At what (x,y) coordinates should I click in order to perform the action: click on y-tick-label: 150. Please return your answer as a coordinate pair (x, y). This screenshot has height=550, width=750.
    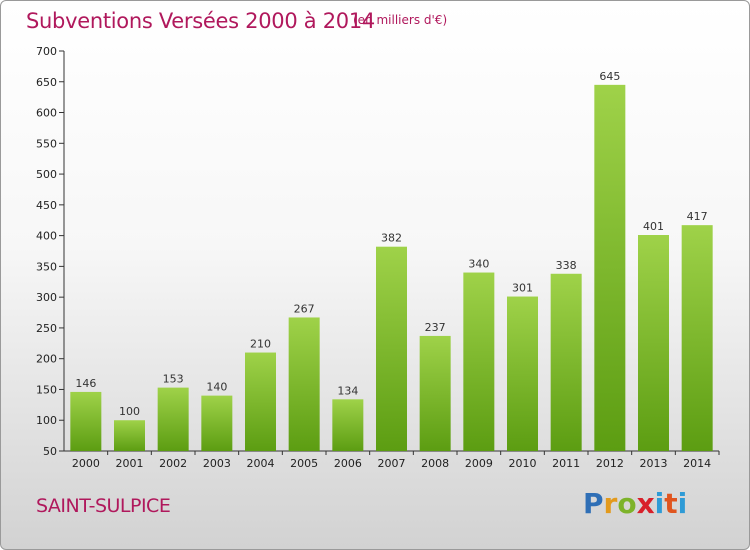
    Looking at the image, I should click on (46, 389).